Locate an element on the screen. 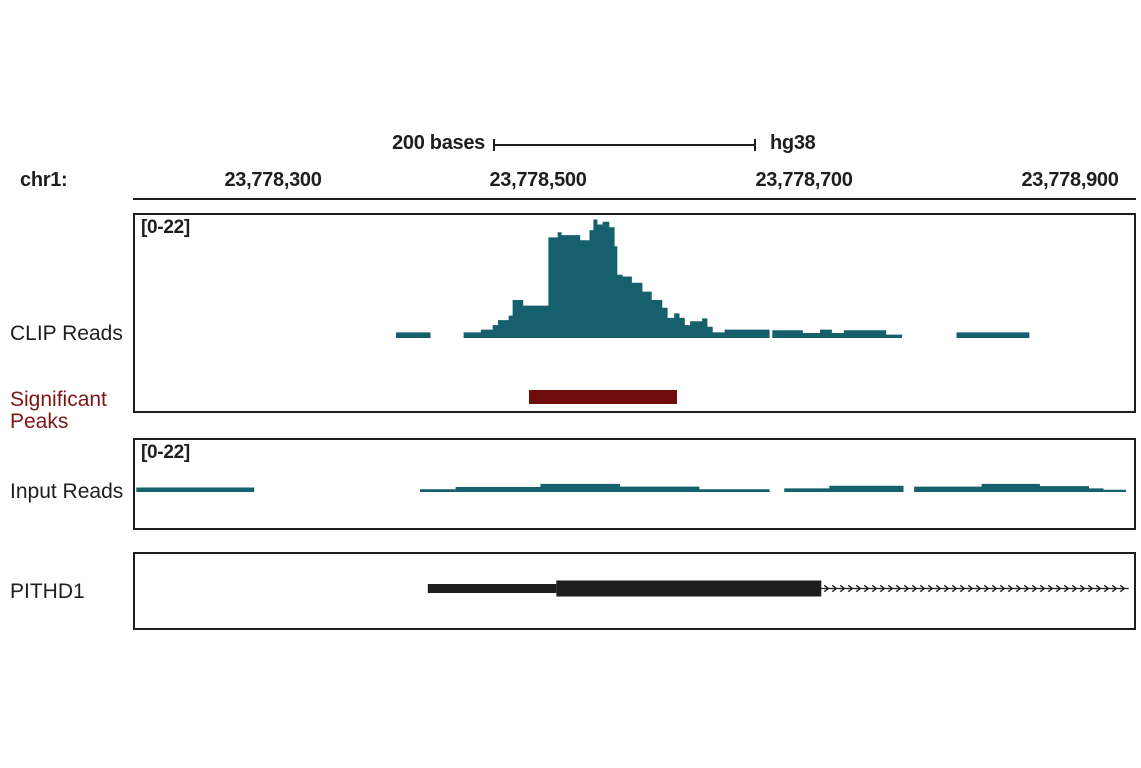  clip-reads-track-label: CLIP Reads is located at coordinates (66, 333).